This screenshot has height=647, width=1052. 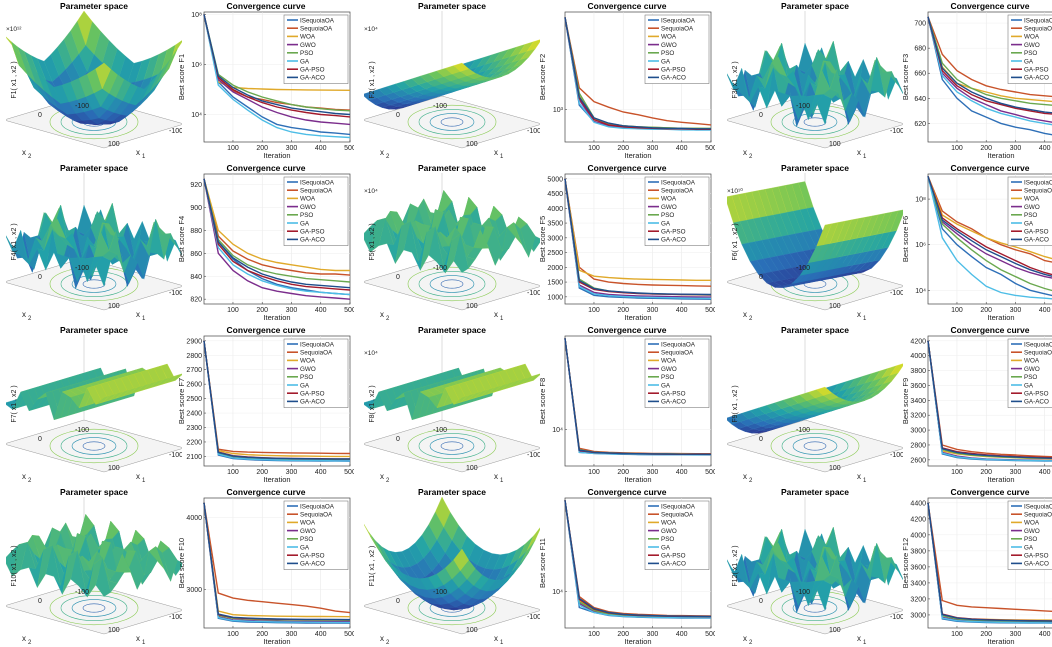 I want to click on x-tick-label: 200, so click(x=262, y=472).